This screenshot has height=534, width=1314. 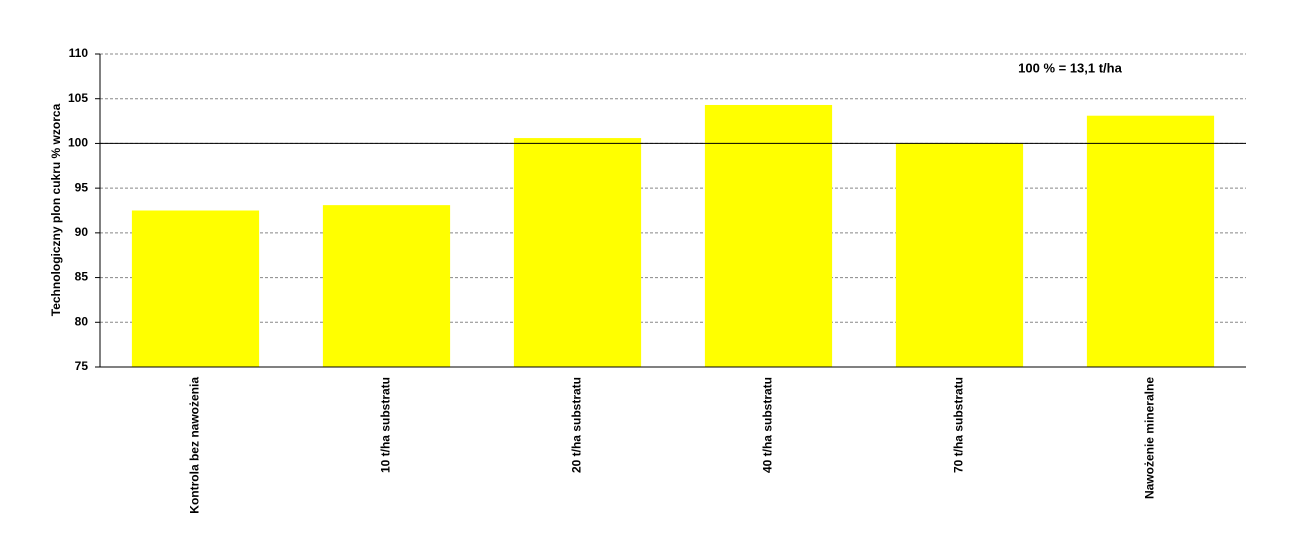 What do you see at coordinates (386, 425) in the screenshot?
I see `x-tick-label: 10 t/ha substratu` at bounding box center [386, 425].